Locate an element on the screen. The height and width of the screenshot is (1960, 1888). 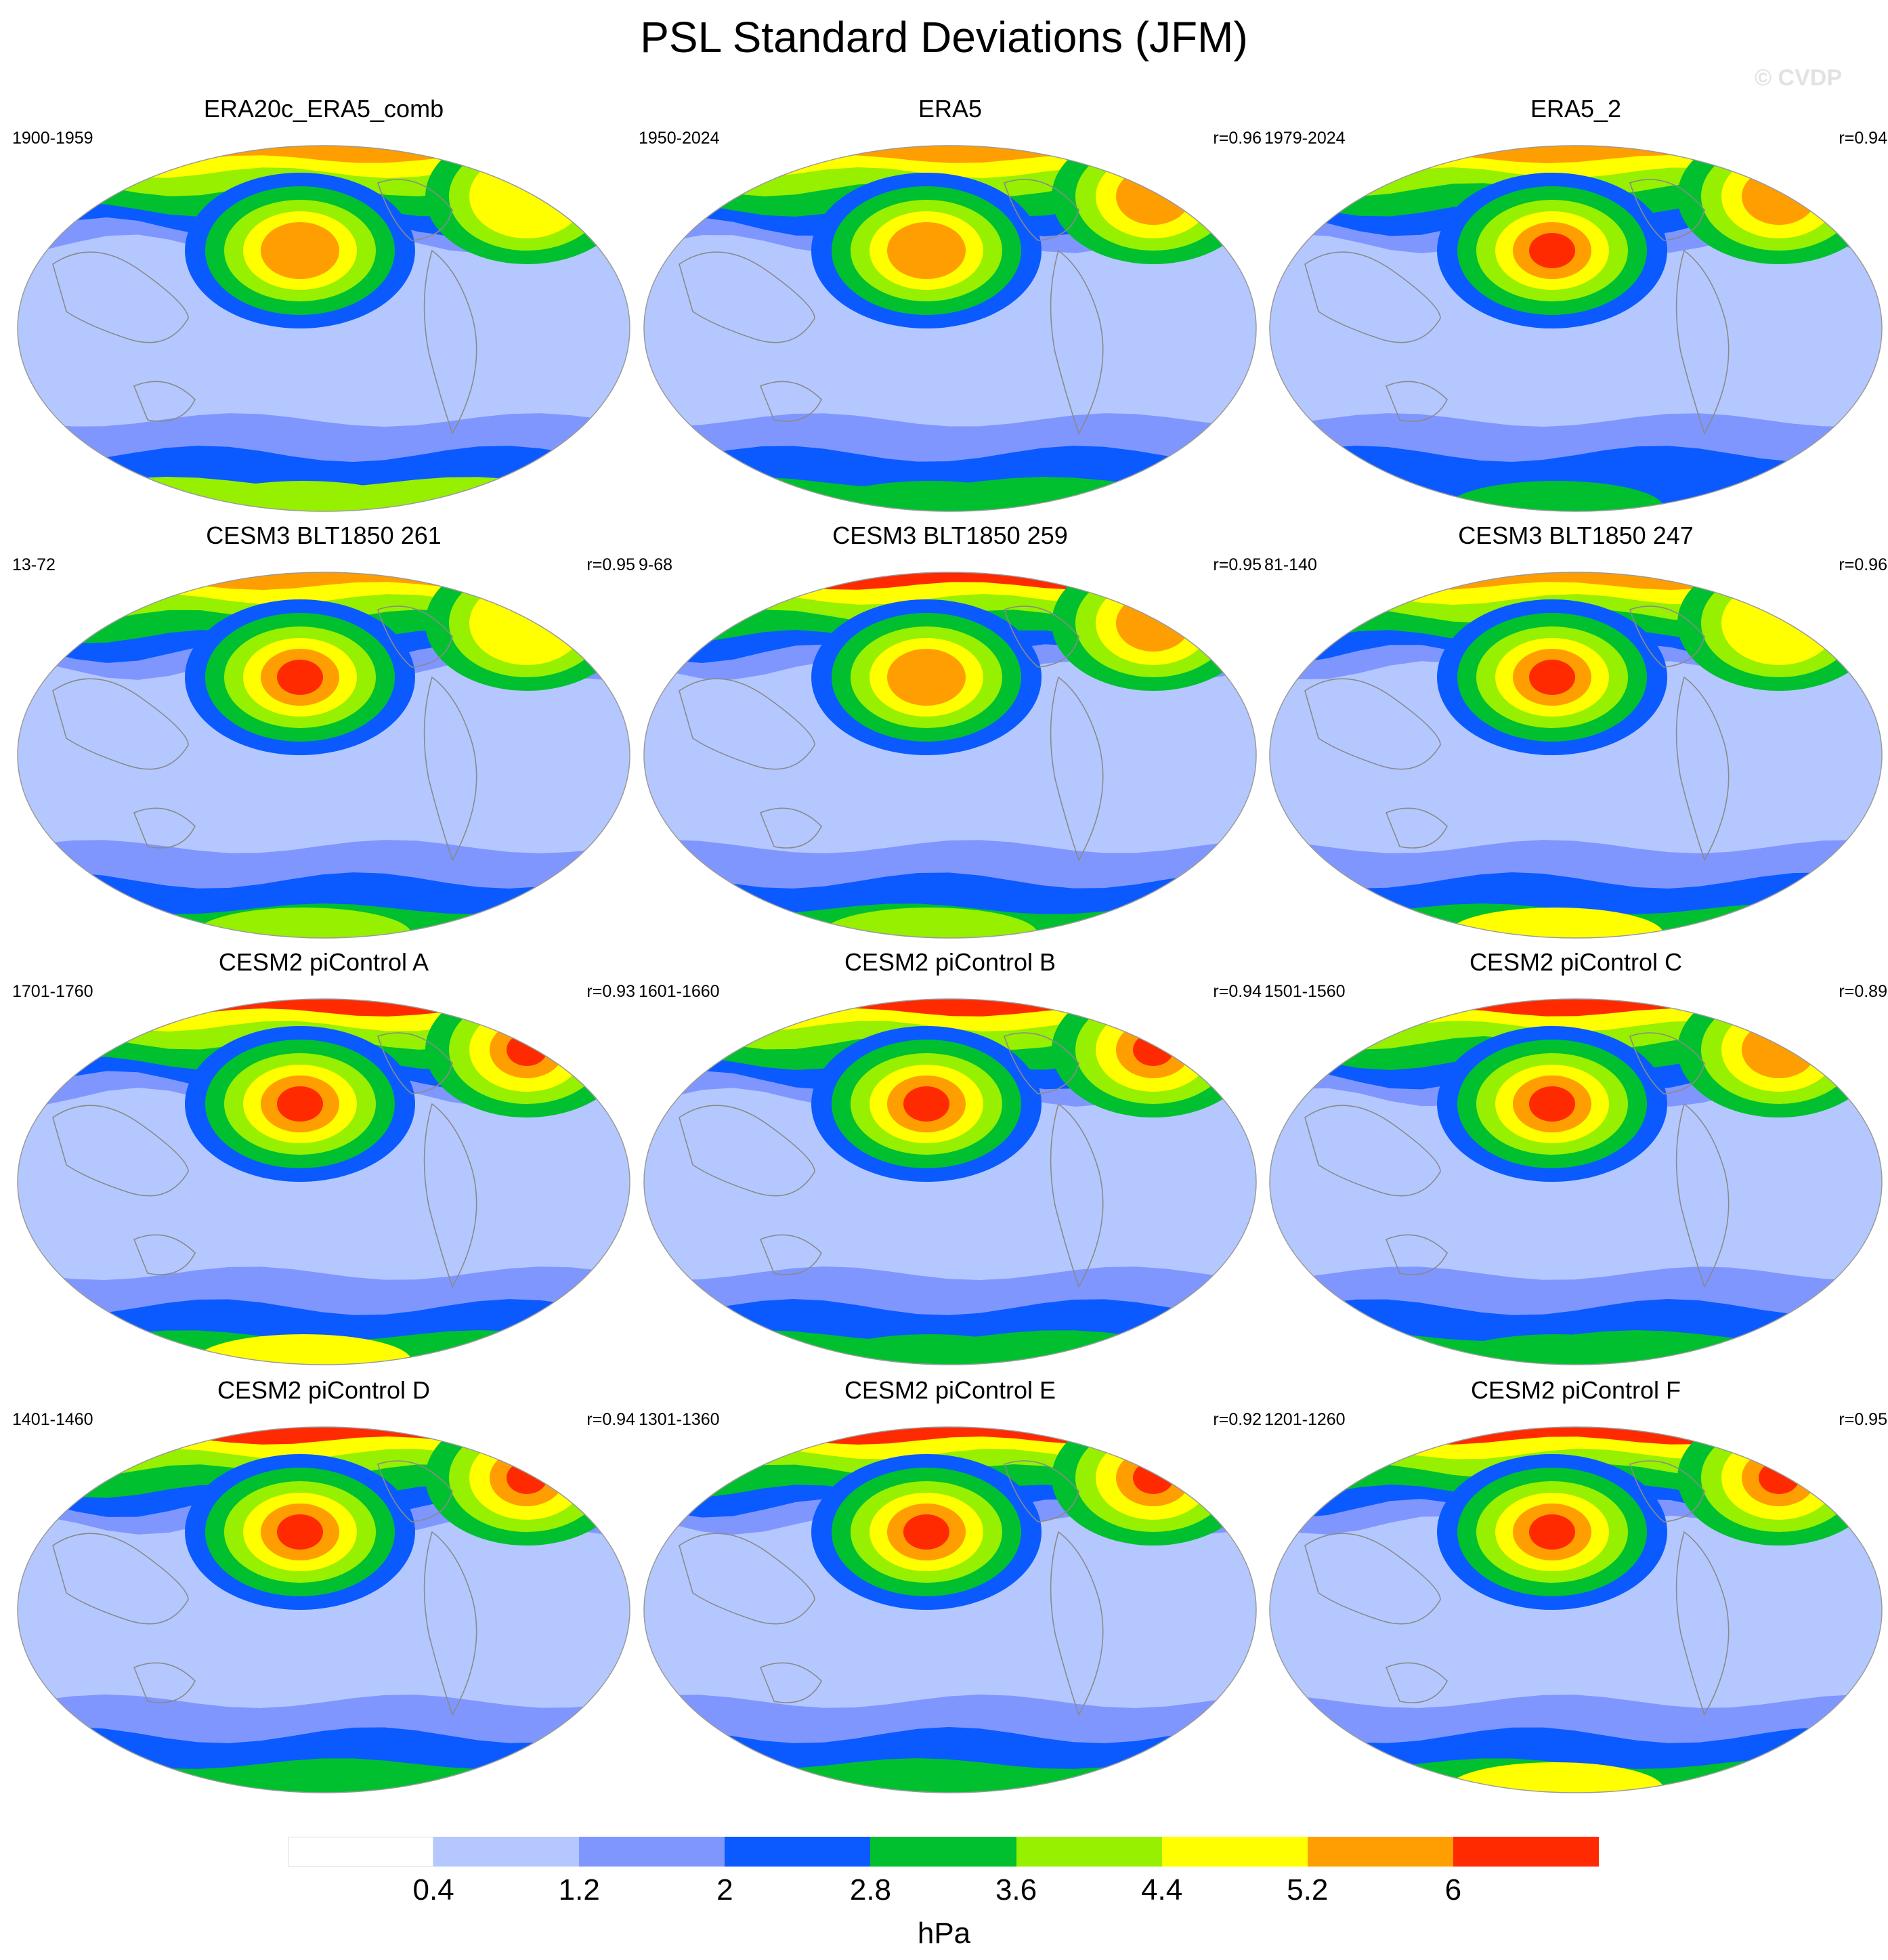
map-panel: ERA5 1950-2024 r=0.96 is located at coordinates (951, 305).